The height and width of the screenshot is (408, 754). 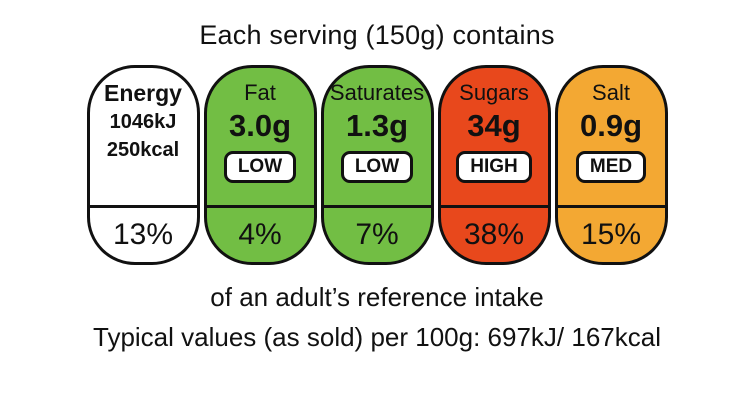 I want to click on energy-kcal-value: 250kcal, so click(x=143, y=150).